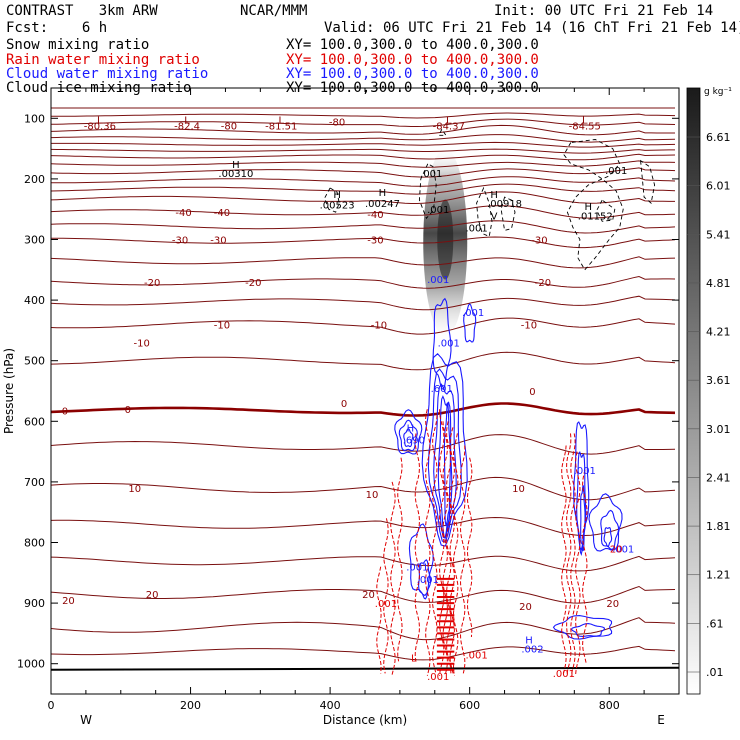  I want to click on cloud-water-label: .690, so click(414, 440).